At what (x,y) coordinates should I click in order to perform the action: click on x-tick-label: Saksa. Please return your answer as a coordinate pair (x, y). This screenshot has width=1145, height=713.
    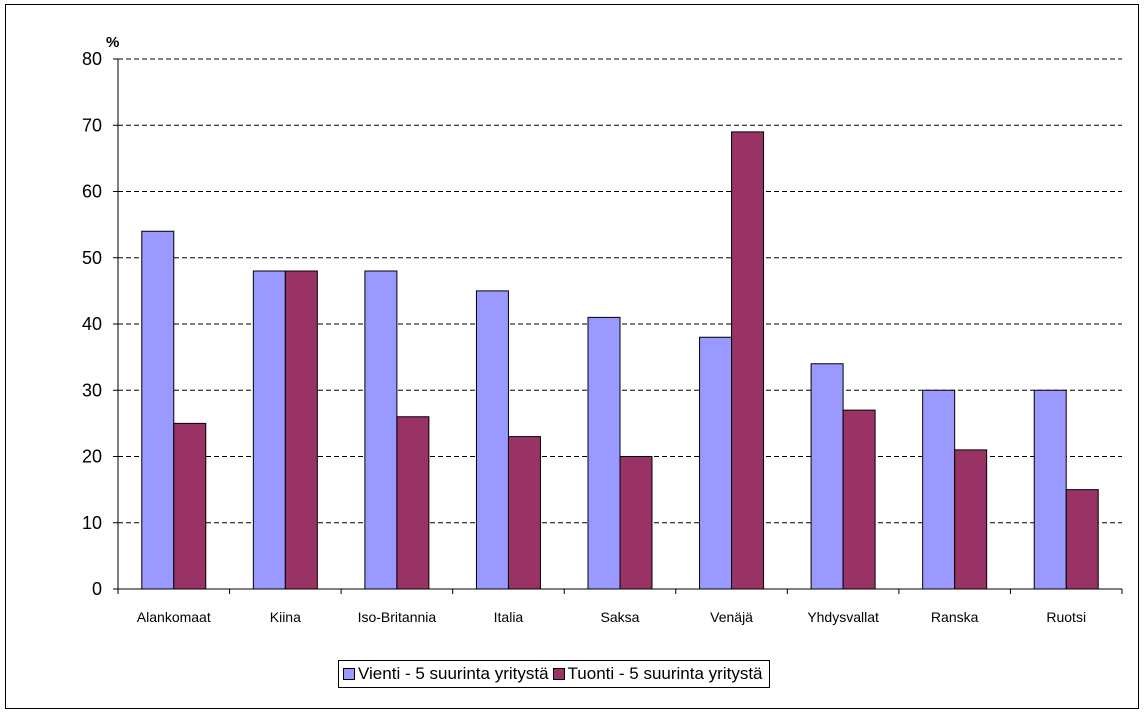
    Looking at the image, I should click on (620, 617).